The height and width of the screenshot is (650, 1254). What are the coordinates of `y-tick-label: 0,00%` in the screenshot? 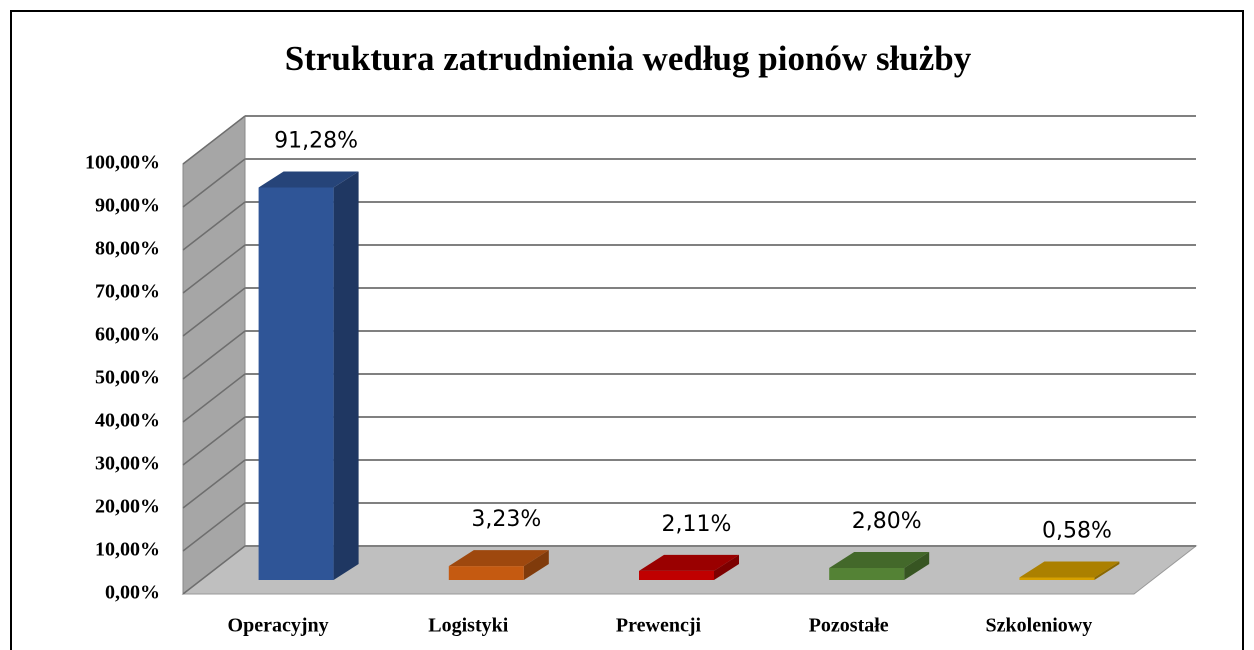 It's located at (132, 593).